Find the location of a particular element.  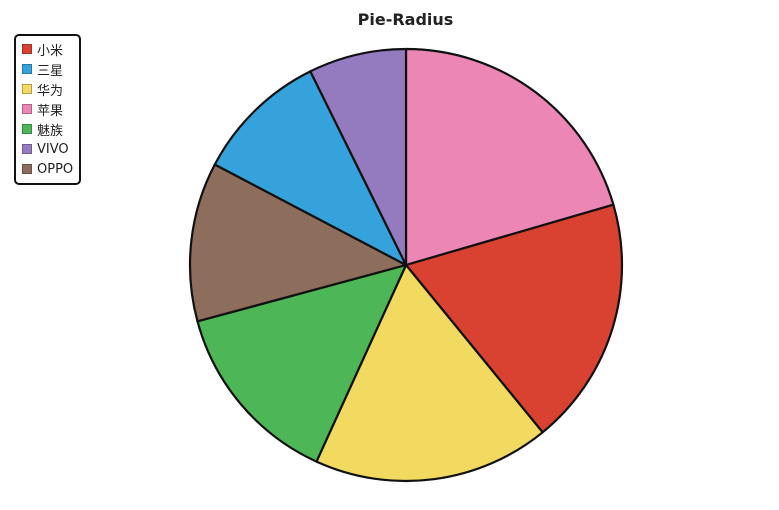

pie-slice-华为 is located at coordinates (429, 373).